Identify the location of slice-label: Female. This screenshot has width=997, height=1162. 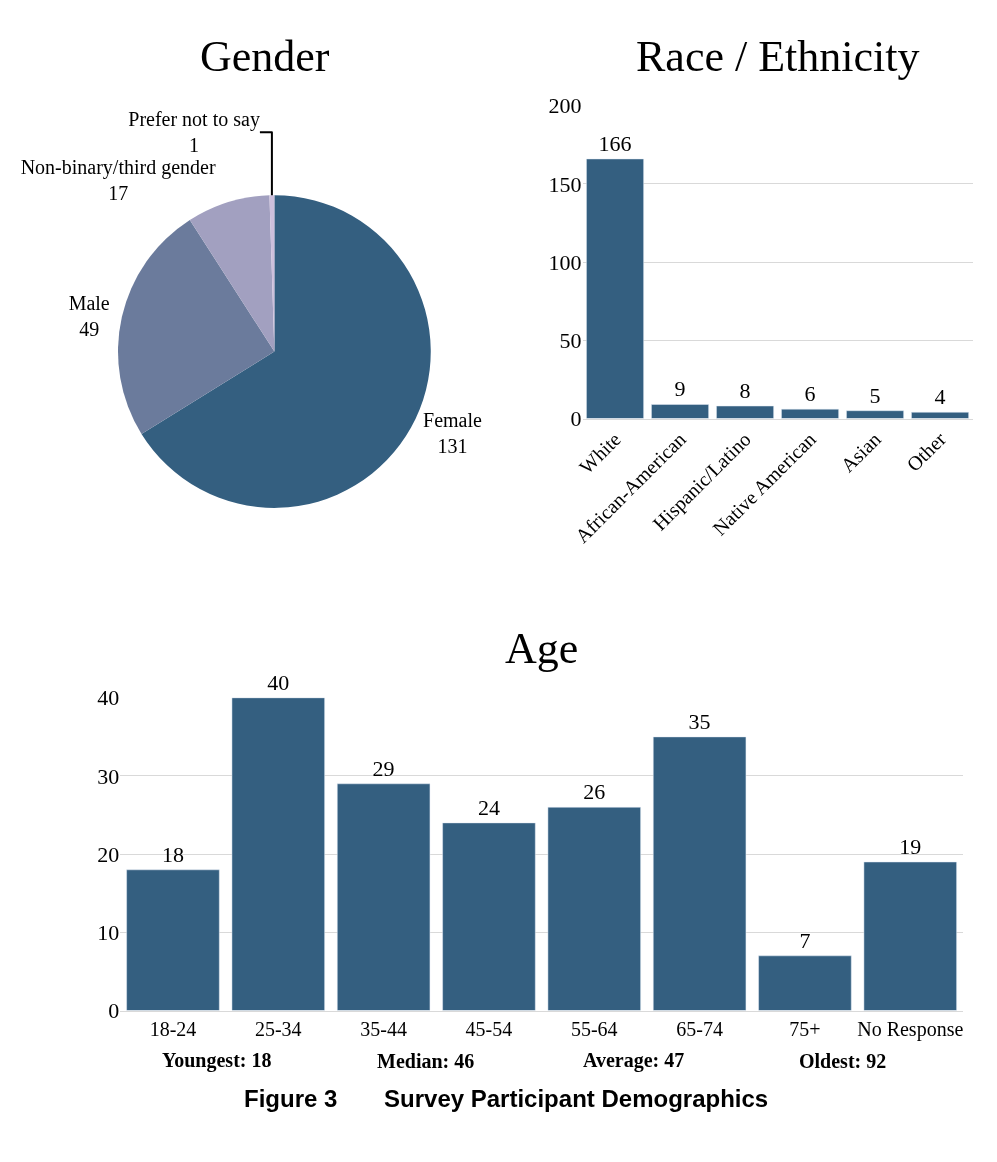
(453, 420).